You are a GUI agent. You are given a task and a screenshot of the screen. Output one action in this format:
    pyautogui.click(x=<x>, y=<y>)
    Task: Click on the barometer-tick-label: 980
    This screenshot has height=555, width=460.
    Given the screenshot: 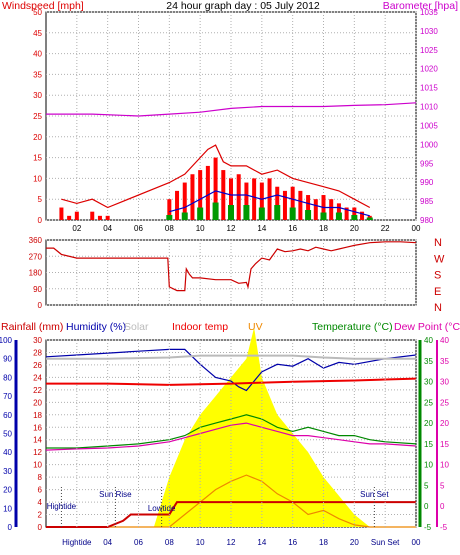 What is the action you would take?
    pyautogui.click(x=427, y=220)
    